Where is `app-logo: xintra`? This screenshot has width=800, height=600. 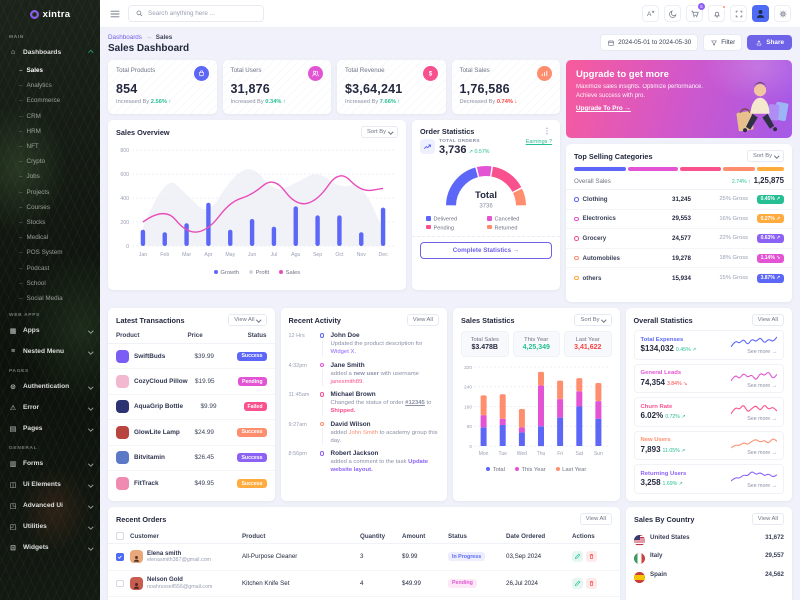
app-logo: xintra is located at coordinates (50, 14).